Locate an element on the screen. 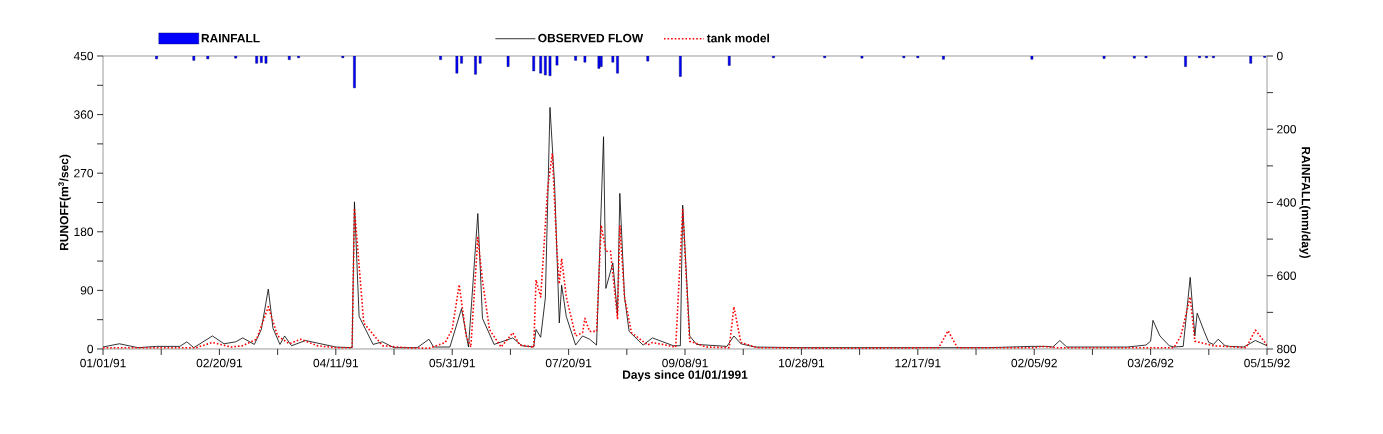  y2-tick-label: 600 is located at coordinates (1287, 275).